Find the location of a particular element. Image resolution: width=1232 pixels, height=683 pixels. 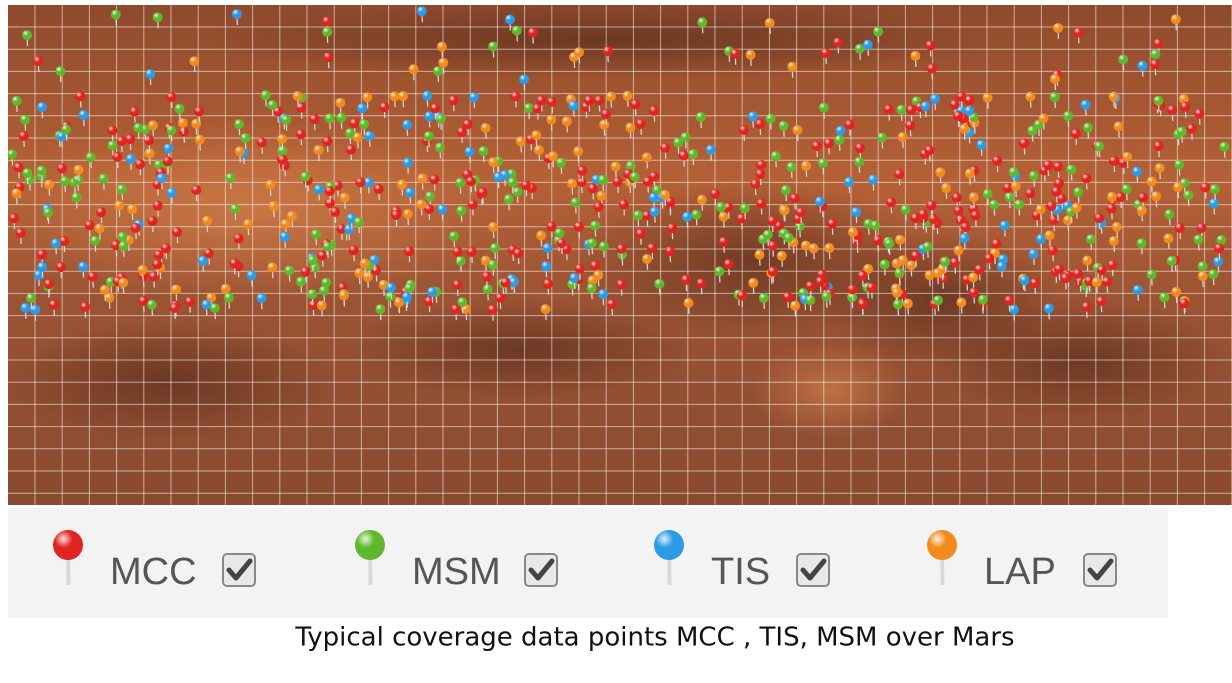

legend-item: MSM is located at coordinates (456, 561).